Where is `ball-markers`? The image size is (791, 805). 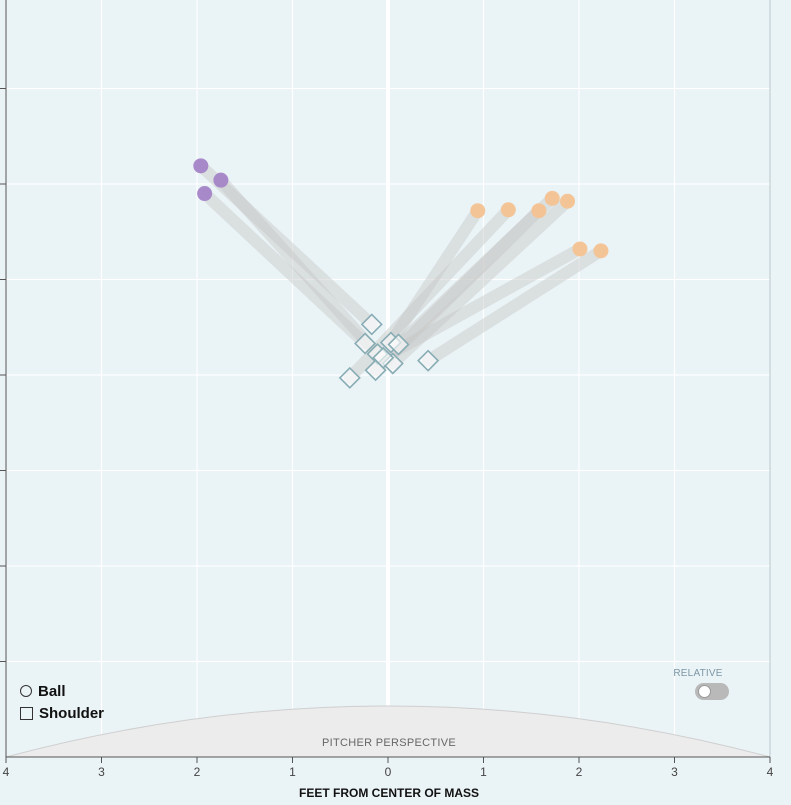 ball-markers is located at coordinates (401, 208).